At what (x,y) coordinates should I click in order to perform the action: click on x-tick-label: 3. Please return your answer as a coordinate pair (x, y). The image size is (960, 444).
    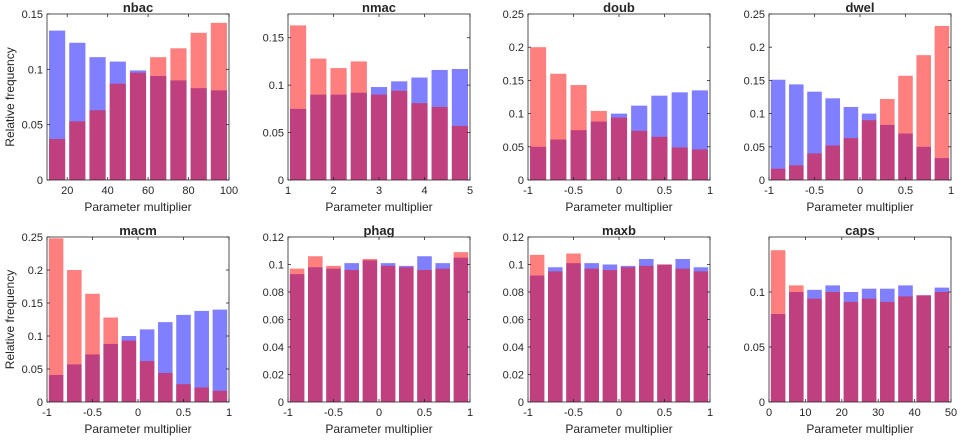
    Looking at the image, I should click on (379, 191).